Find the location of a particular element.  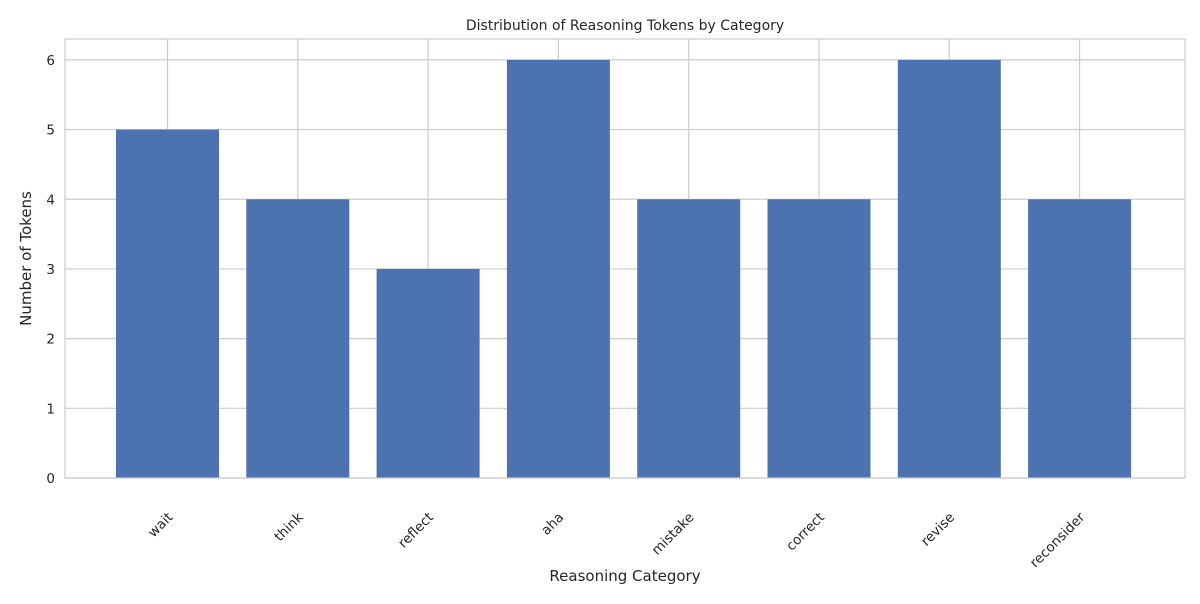

x-tick-label: aha is located at coordinates (552, 524).